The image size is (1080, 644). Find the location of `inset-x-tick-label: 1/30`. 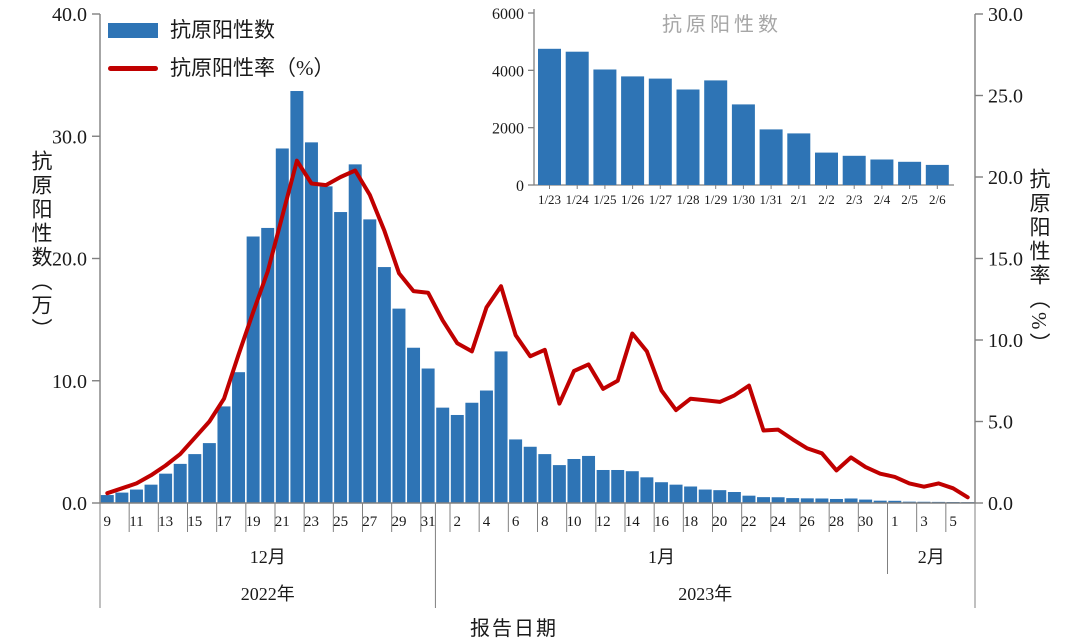

inset-x-tick-label: 1/30 is located at coordinates (743, 199).